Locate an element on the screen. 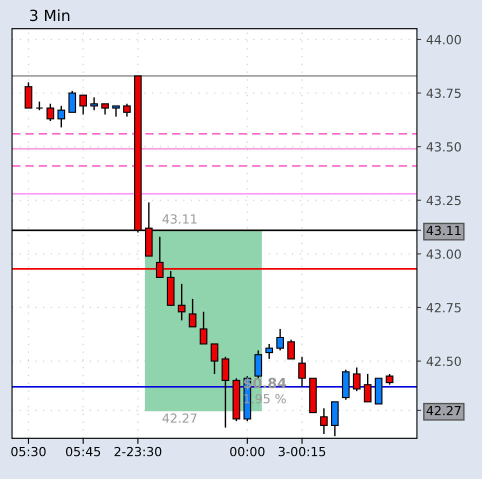 Image resolution: width=482 pixels, height=479 pixels. annotation: $0.84 is located at coordinates (265, 384).